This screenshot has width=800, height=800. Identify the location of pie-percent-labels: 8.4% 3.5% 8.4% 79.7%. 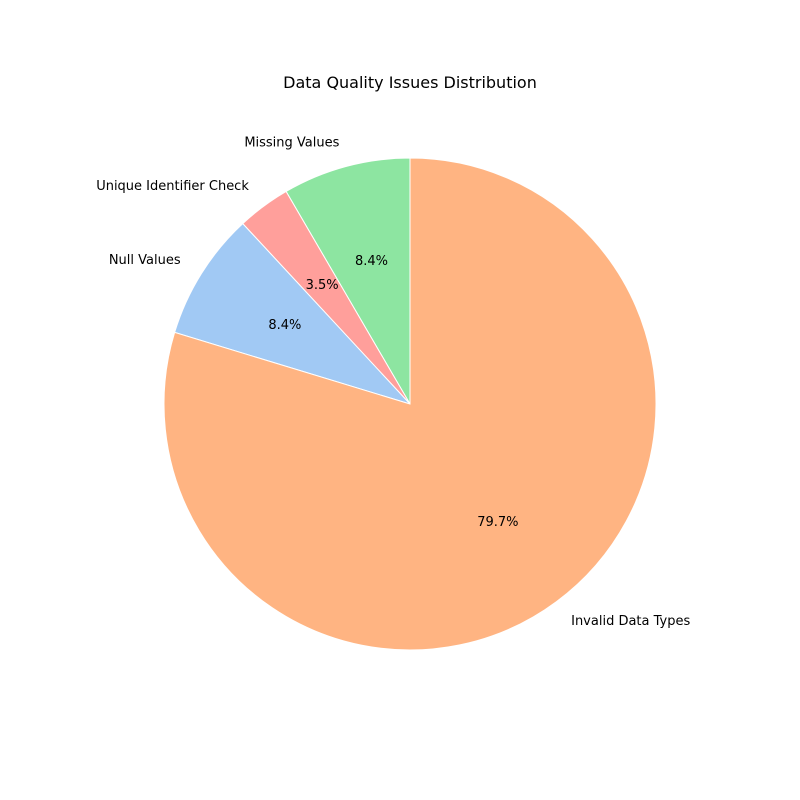
(393, 392).